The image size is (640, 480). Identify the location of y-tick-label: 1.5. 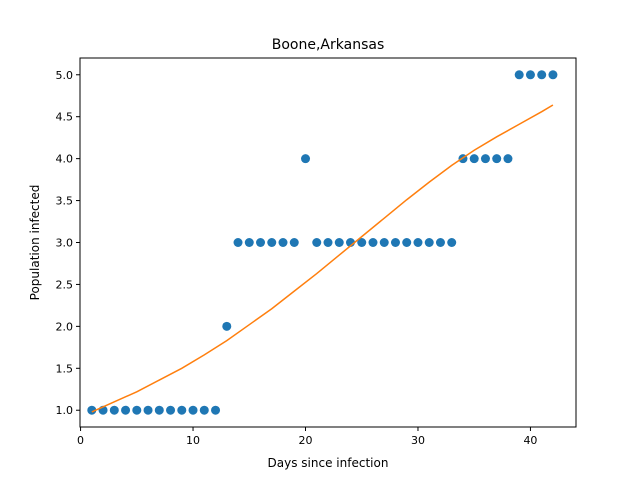
(65, 368).